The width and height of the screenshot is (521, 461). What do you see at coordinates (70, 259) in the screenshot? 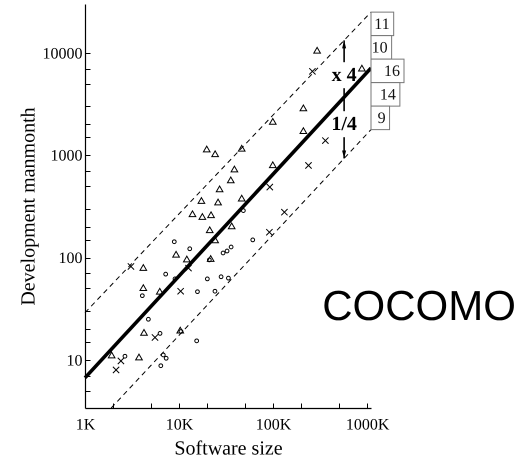
I see `y-tick-label: 100` at bounding box center [70, 259].